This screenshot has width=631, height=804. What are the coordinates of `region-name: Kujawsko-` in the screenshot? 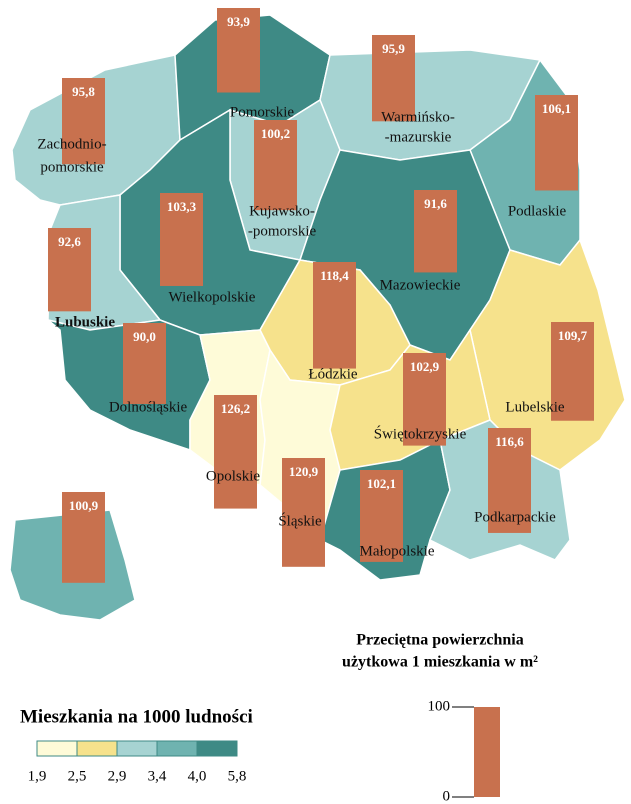 It's located at (282, 211).